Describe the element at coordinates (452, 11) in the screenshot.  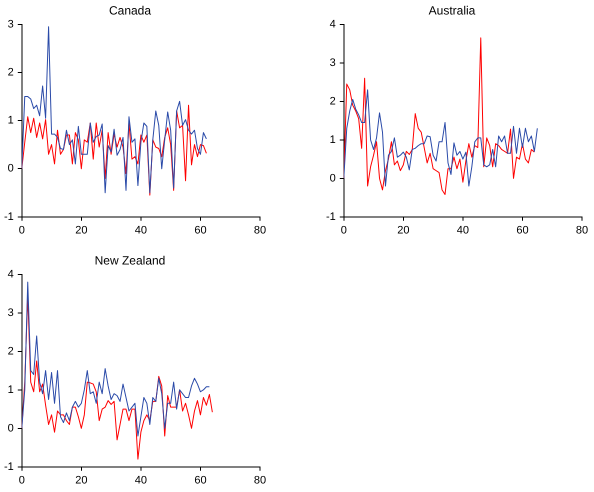
I see `chart-title: Australia` at that location.